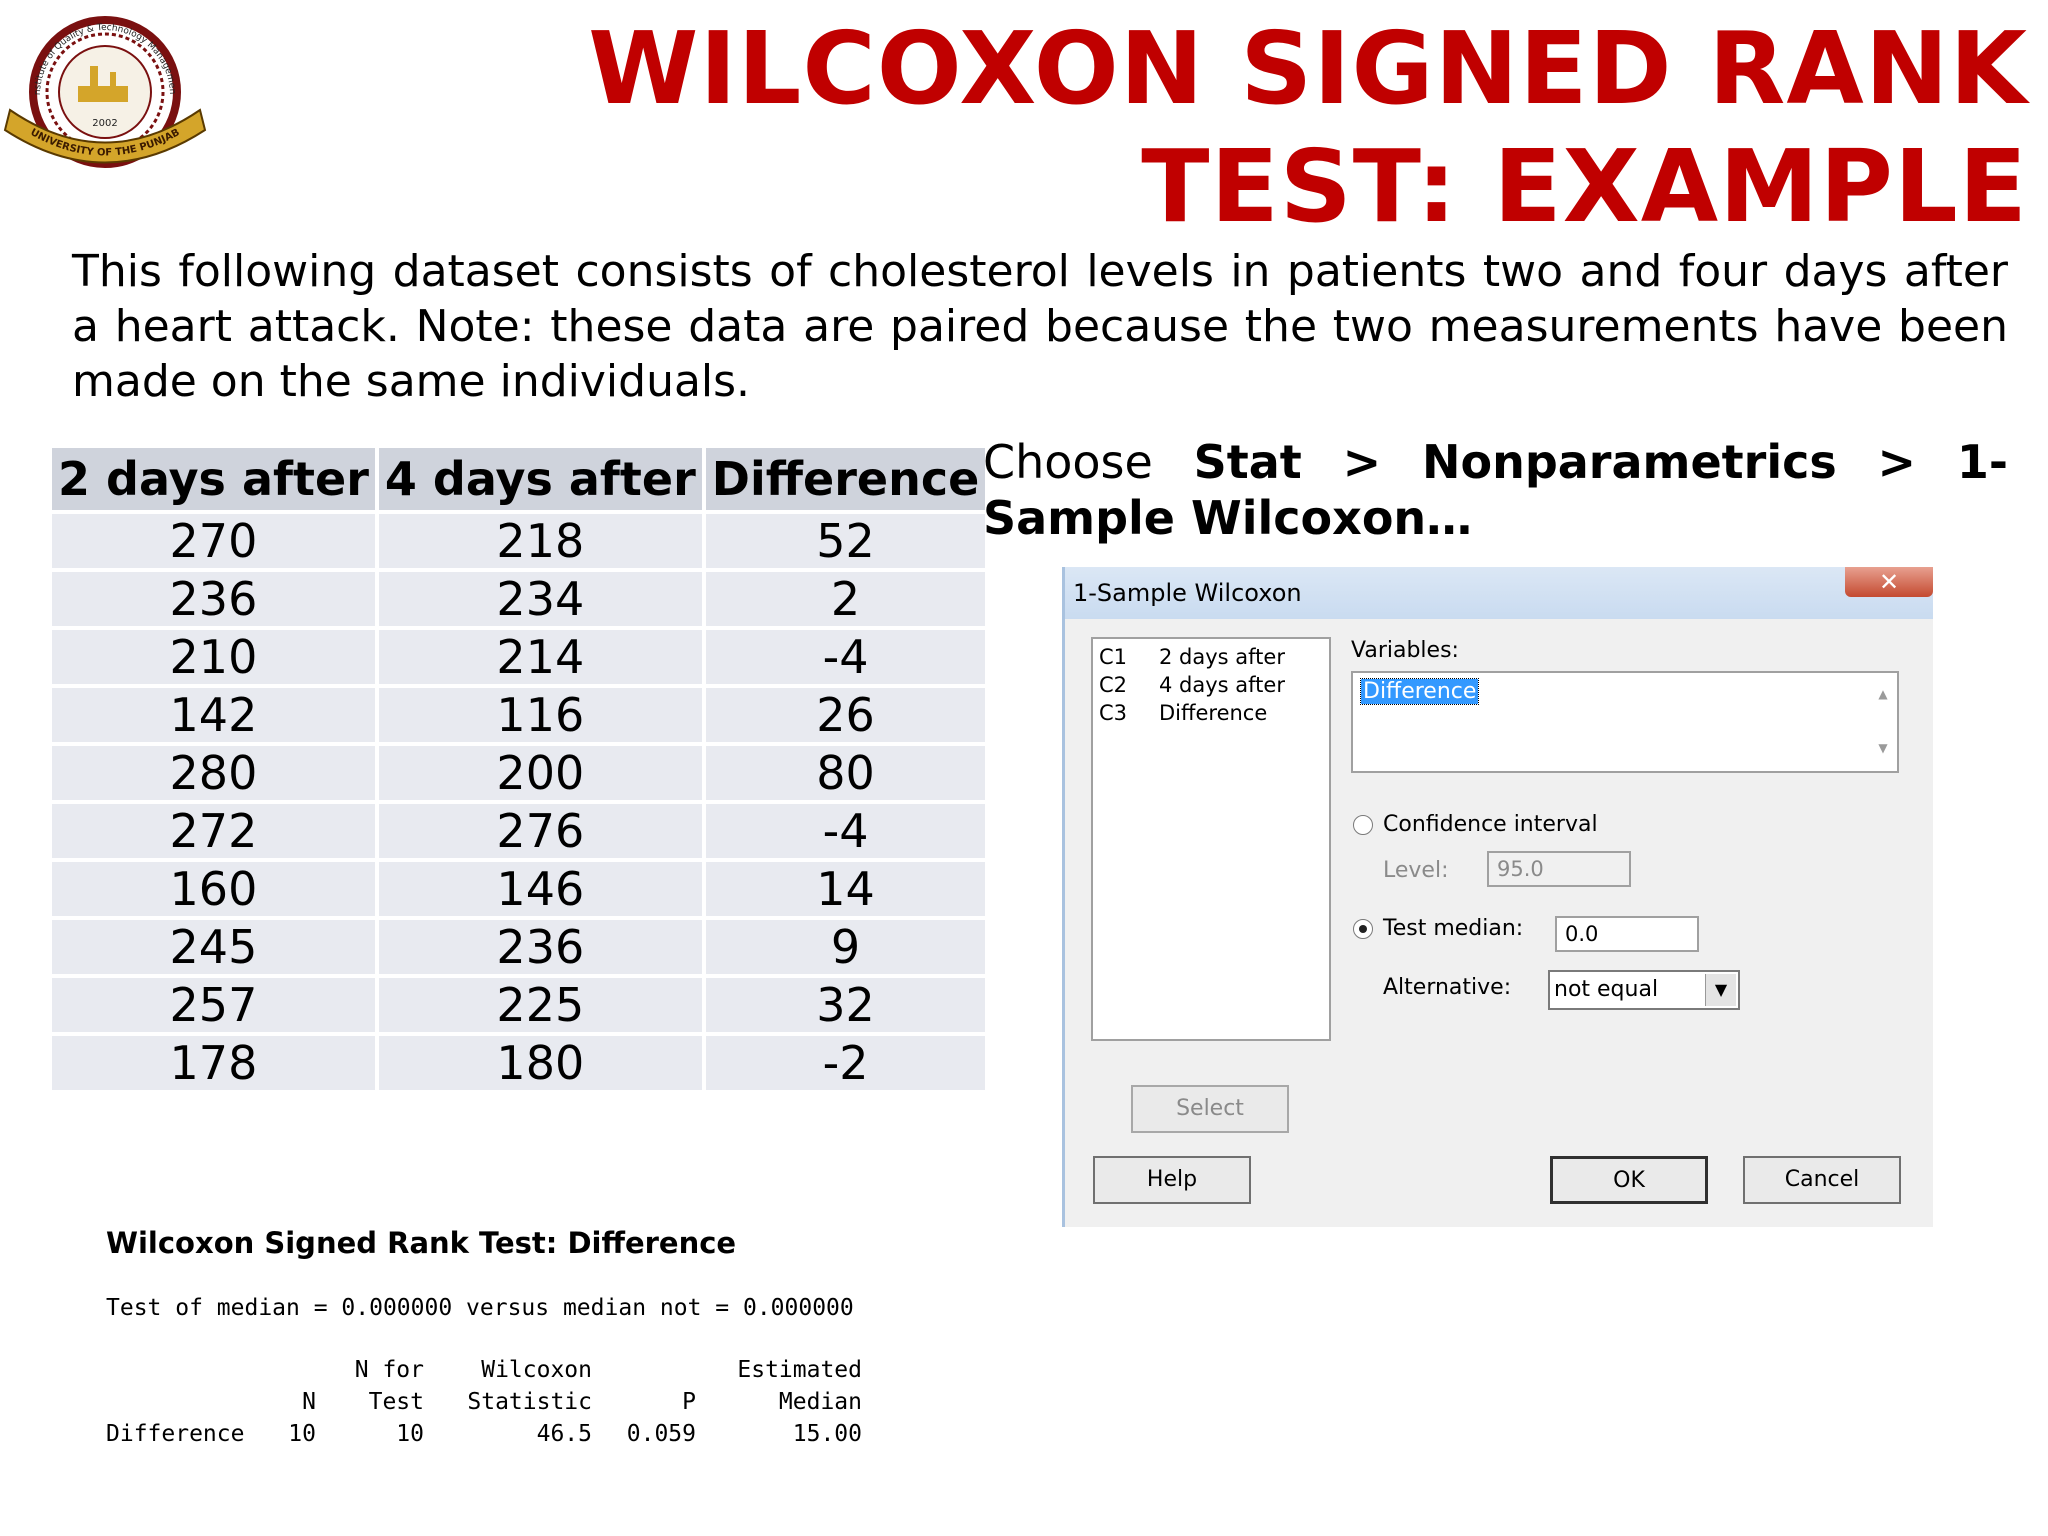 This screenshot has height=1536, width=2048. Describe the element at coordinates (421, 1243) in the screenshot. I see `output-title: Wilcoxon Signed Rank Test: Difference` at that location.